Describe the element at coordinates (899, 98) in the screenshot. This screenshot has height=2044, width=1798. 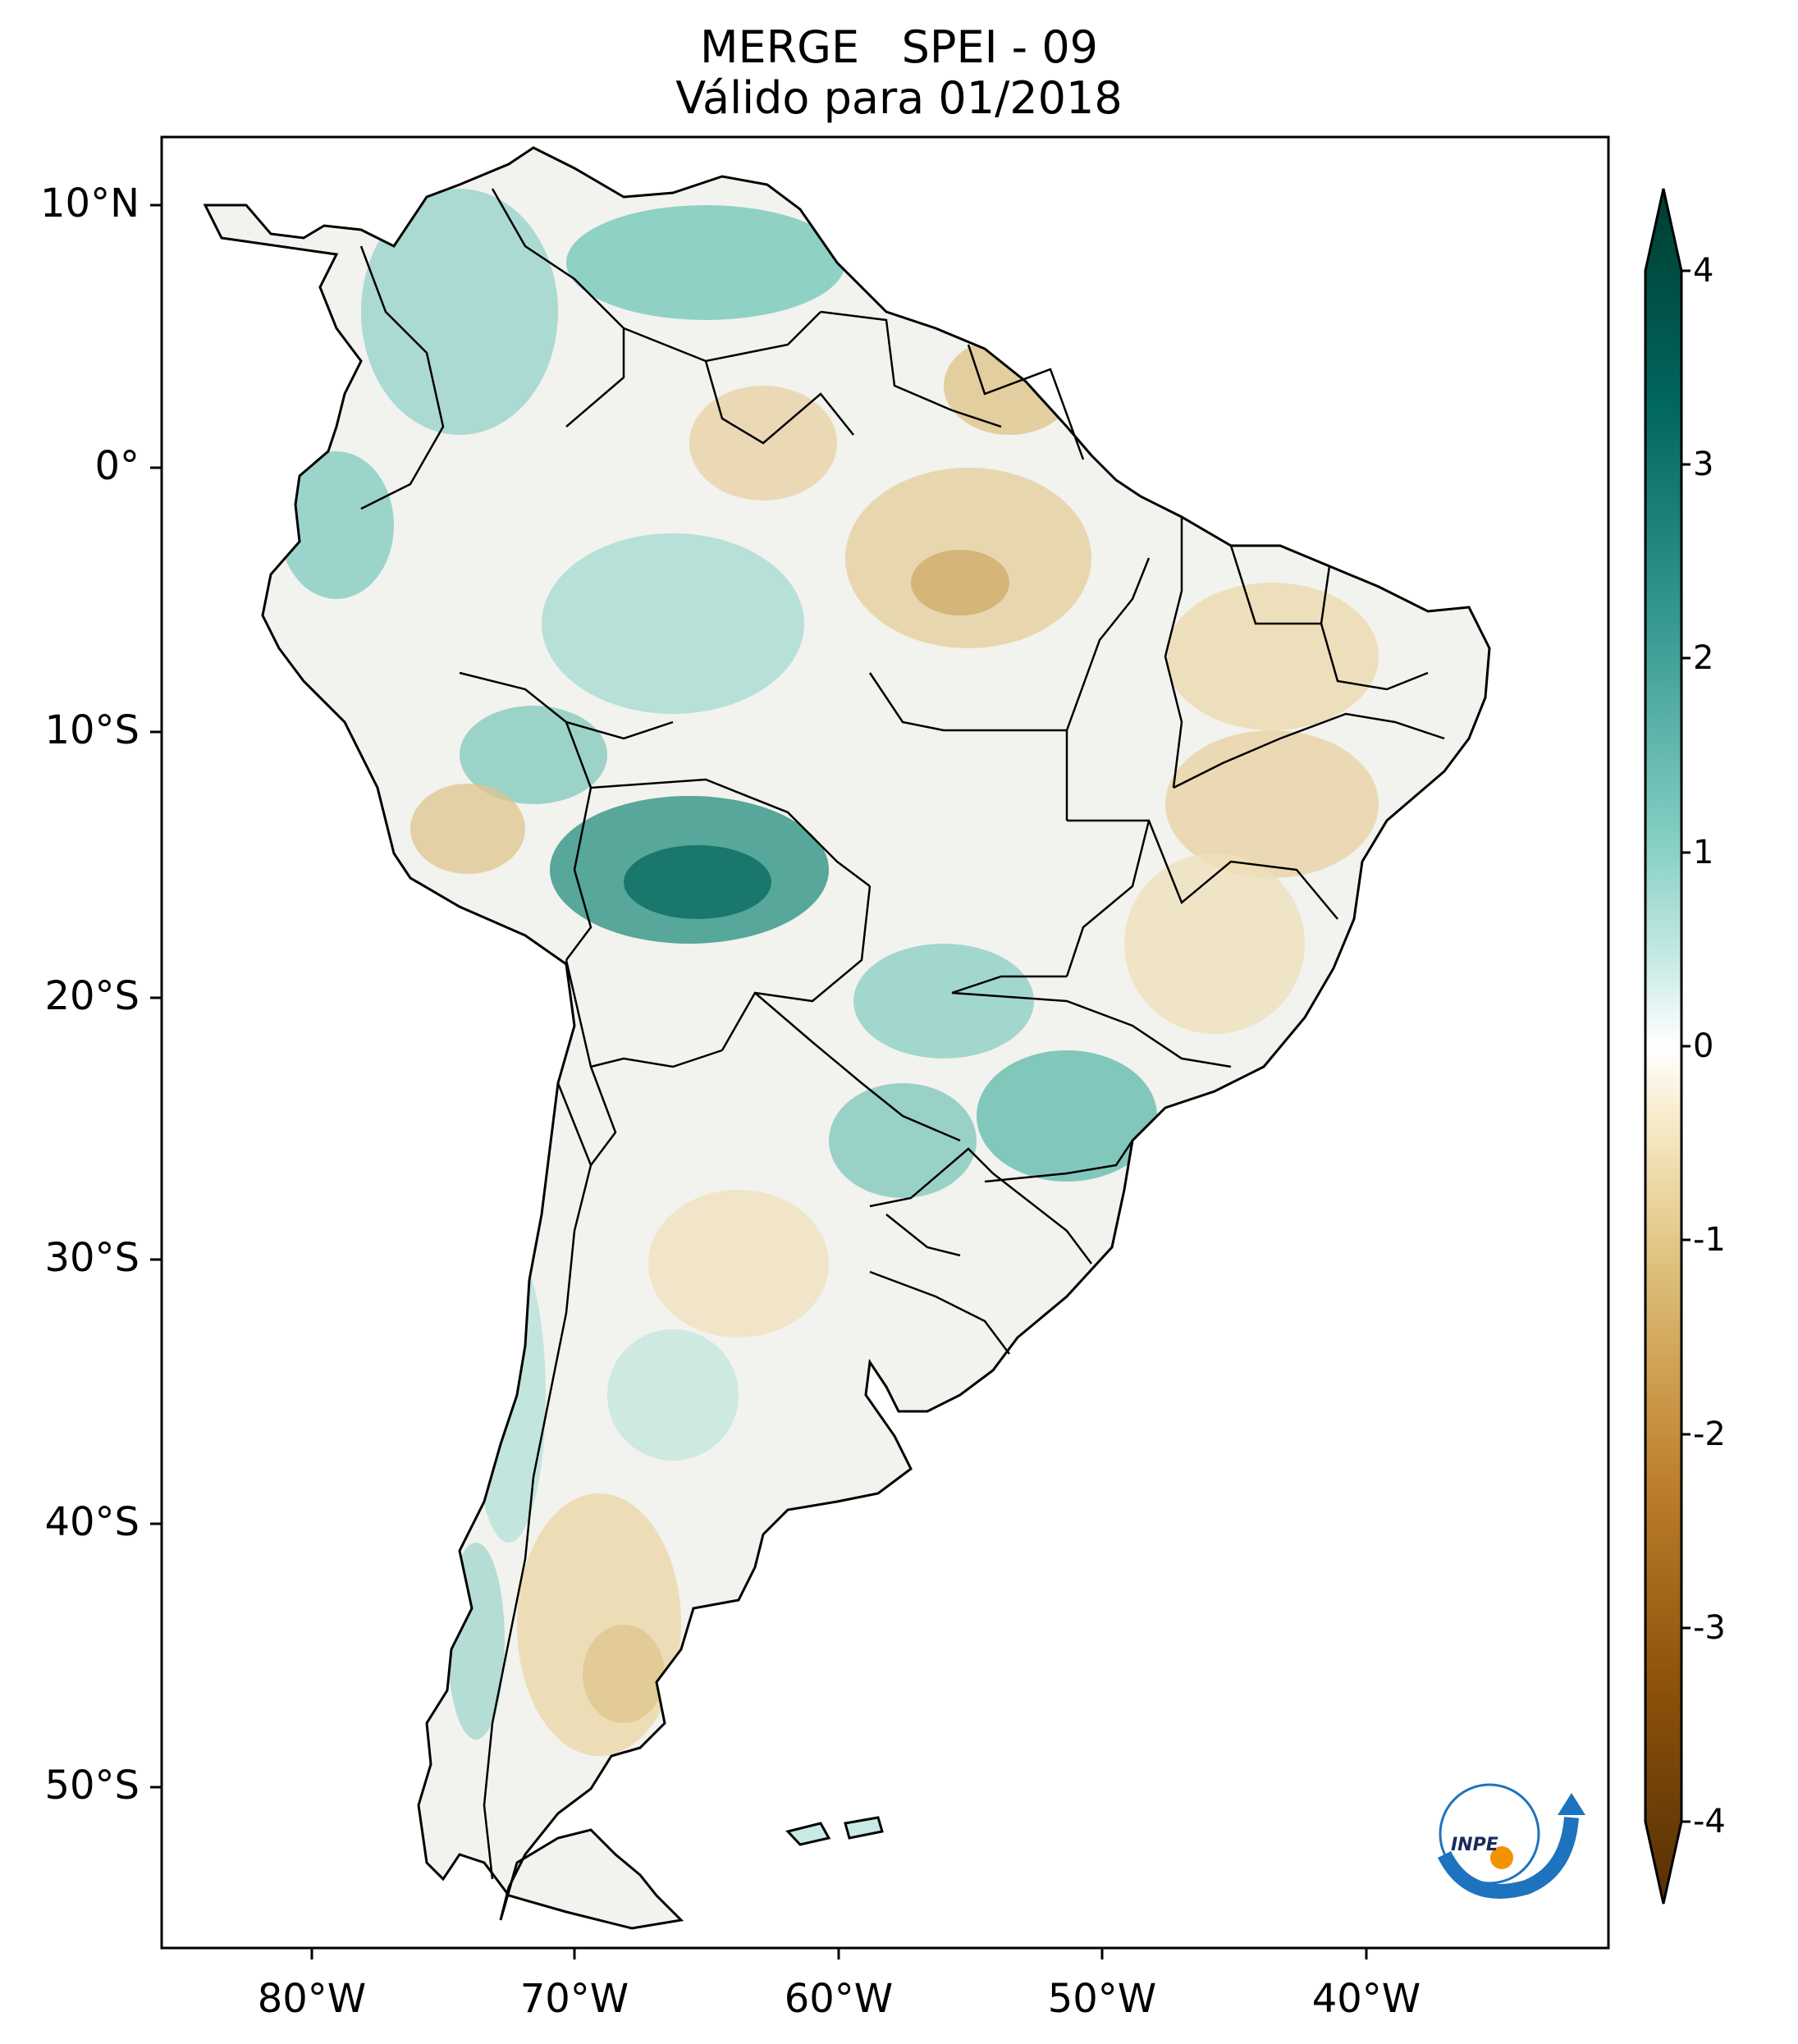
I see `map-subtitle: Válido para 01/2018` at that location.